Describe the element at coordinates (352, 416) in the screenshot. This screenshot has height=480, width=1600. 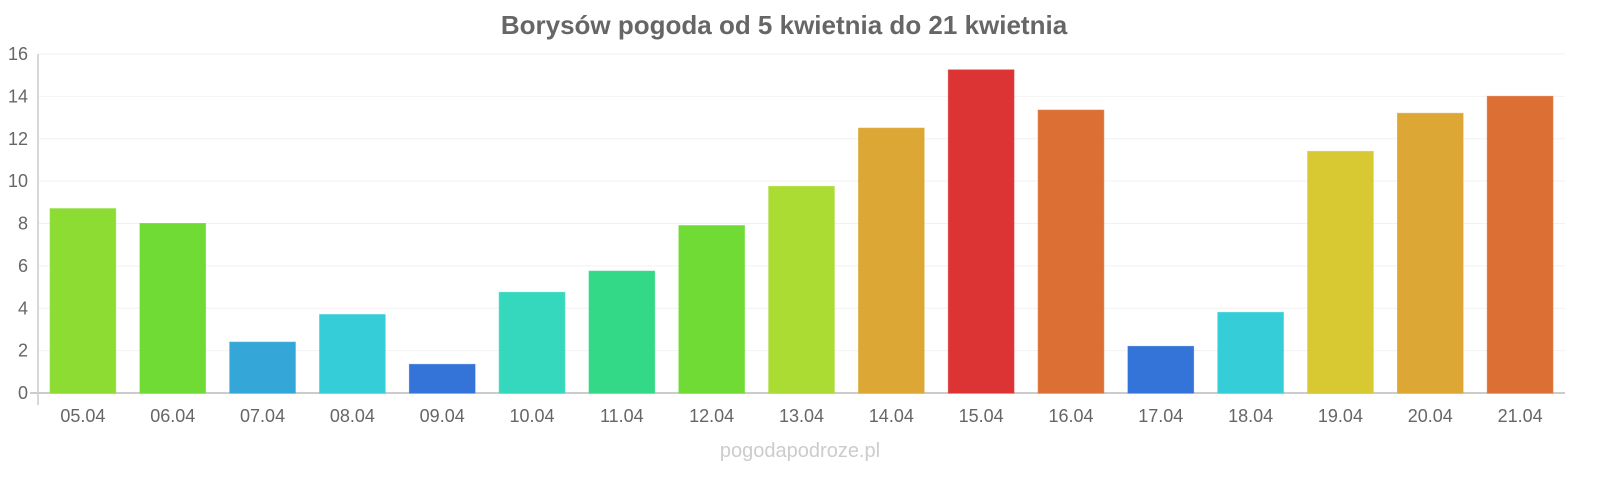
I see `x-tick-label: 08.04` at that location.